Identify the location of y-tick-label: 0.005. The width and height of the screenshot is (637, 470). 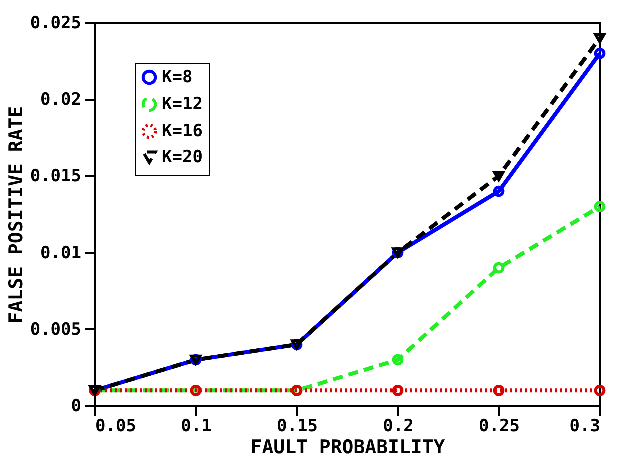
(56, 330).